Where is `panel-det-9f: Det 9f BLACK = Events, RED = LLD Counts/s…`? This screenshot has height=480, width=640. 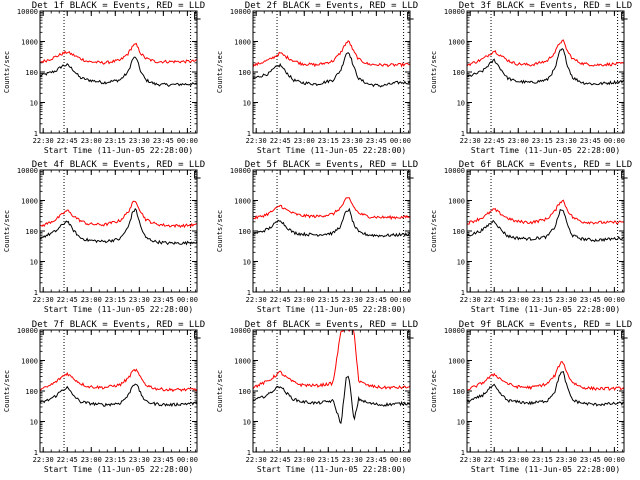
panel-det-9f: Det 9f BLACK = Events, RED = LLD Counts/s… is located at coordinates (531, 397).